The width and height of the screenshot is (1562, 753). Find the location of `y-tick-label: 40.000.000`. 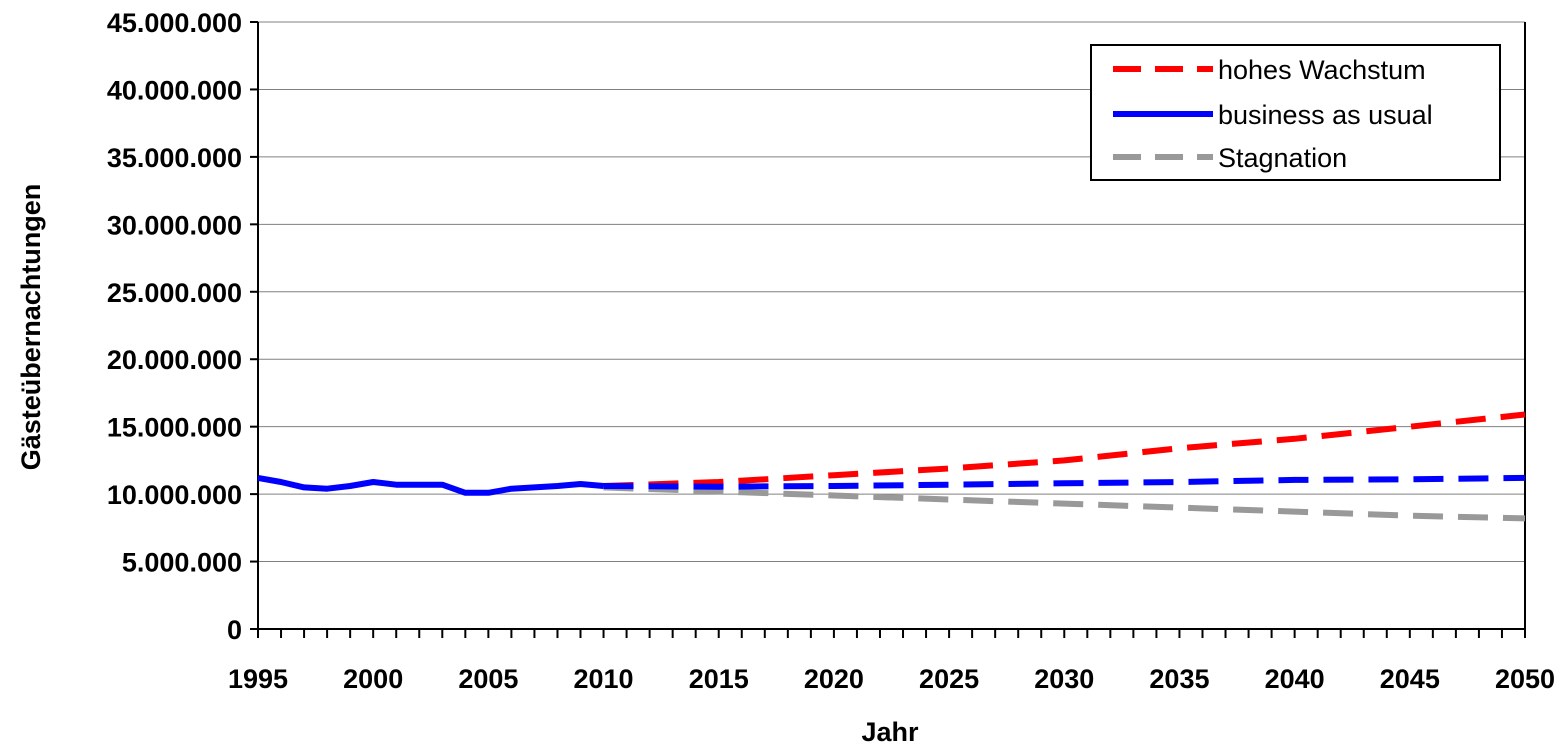

y-tick-label: 40.000.000 is located at coordinates (174, 90).